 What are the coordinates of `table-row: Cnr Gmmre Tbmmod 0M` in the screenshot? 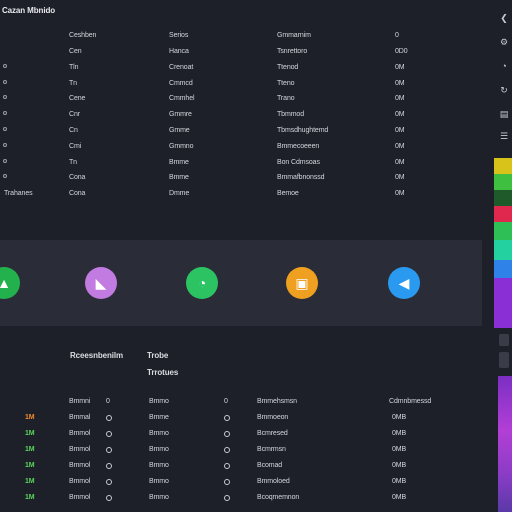 It's located at (245, 118).